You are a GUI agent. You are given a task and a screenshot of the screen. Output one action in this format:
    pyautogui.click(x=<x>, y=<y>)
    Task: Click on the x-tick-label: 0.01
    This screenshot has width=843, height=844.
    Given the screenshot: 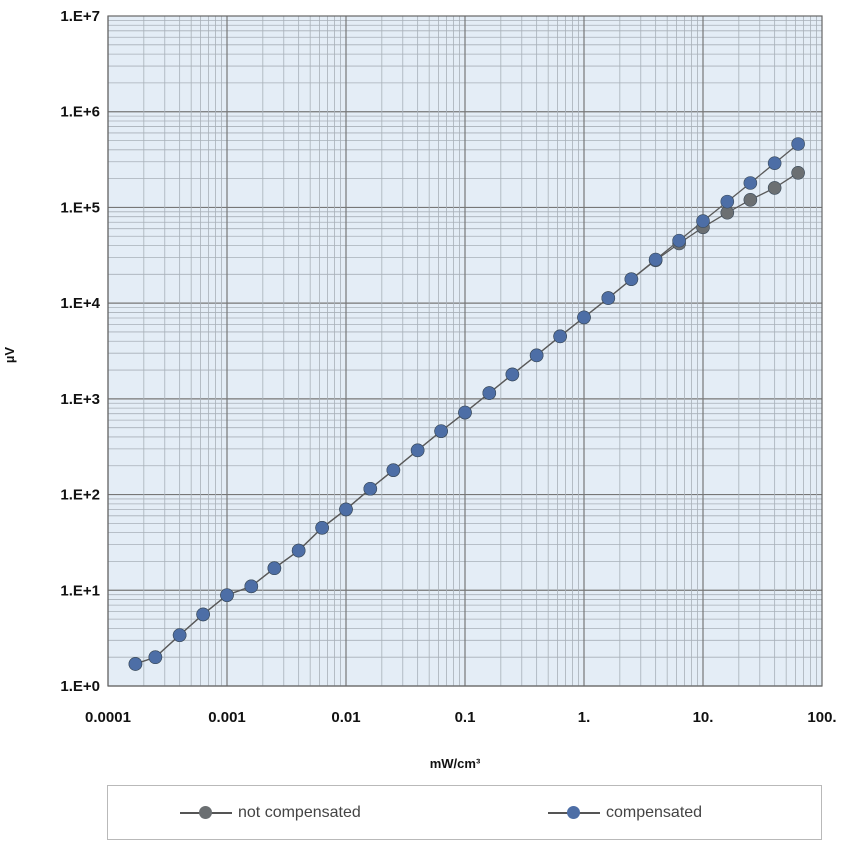 What is the action you would take?
    pyautogui.click(x=345, y=717)
    